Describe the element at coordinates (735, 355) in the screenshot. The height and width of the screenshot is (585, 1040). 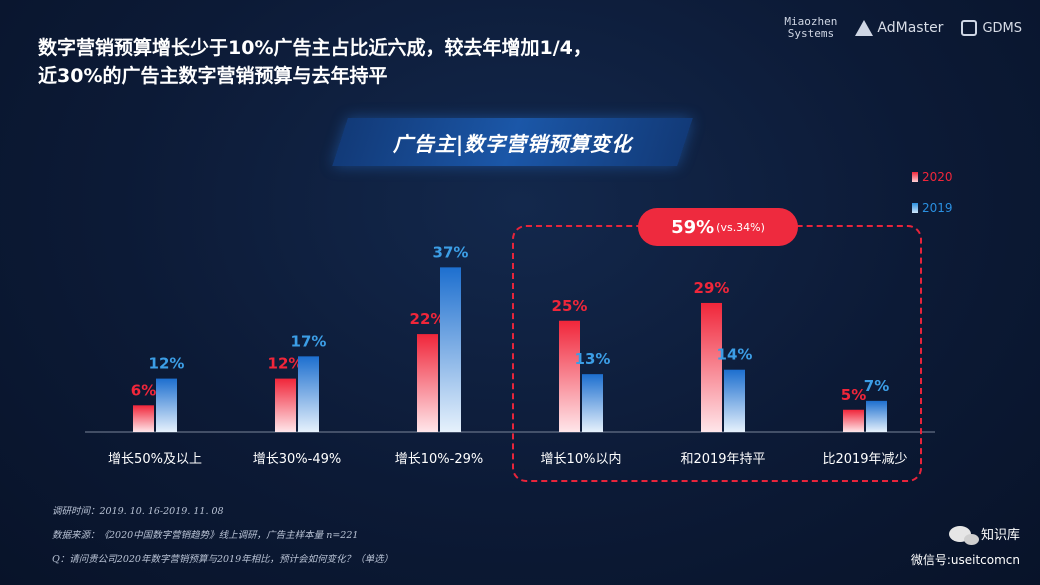
I see `data-label-2019-4: 14%` at that location.